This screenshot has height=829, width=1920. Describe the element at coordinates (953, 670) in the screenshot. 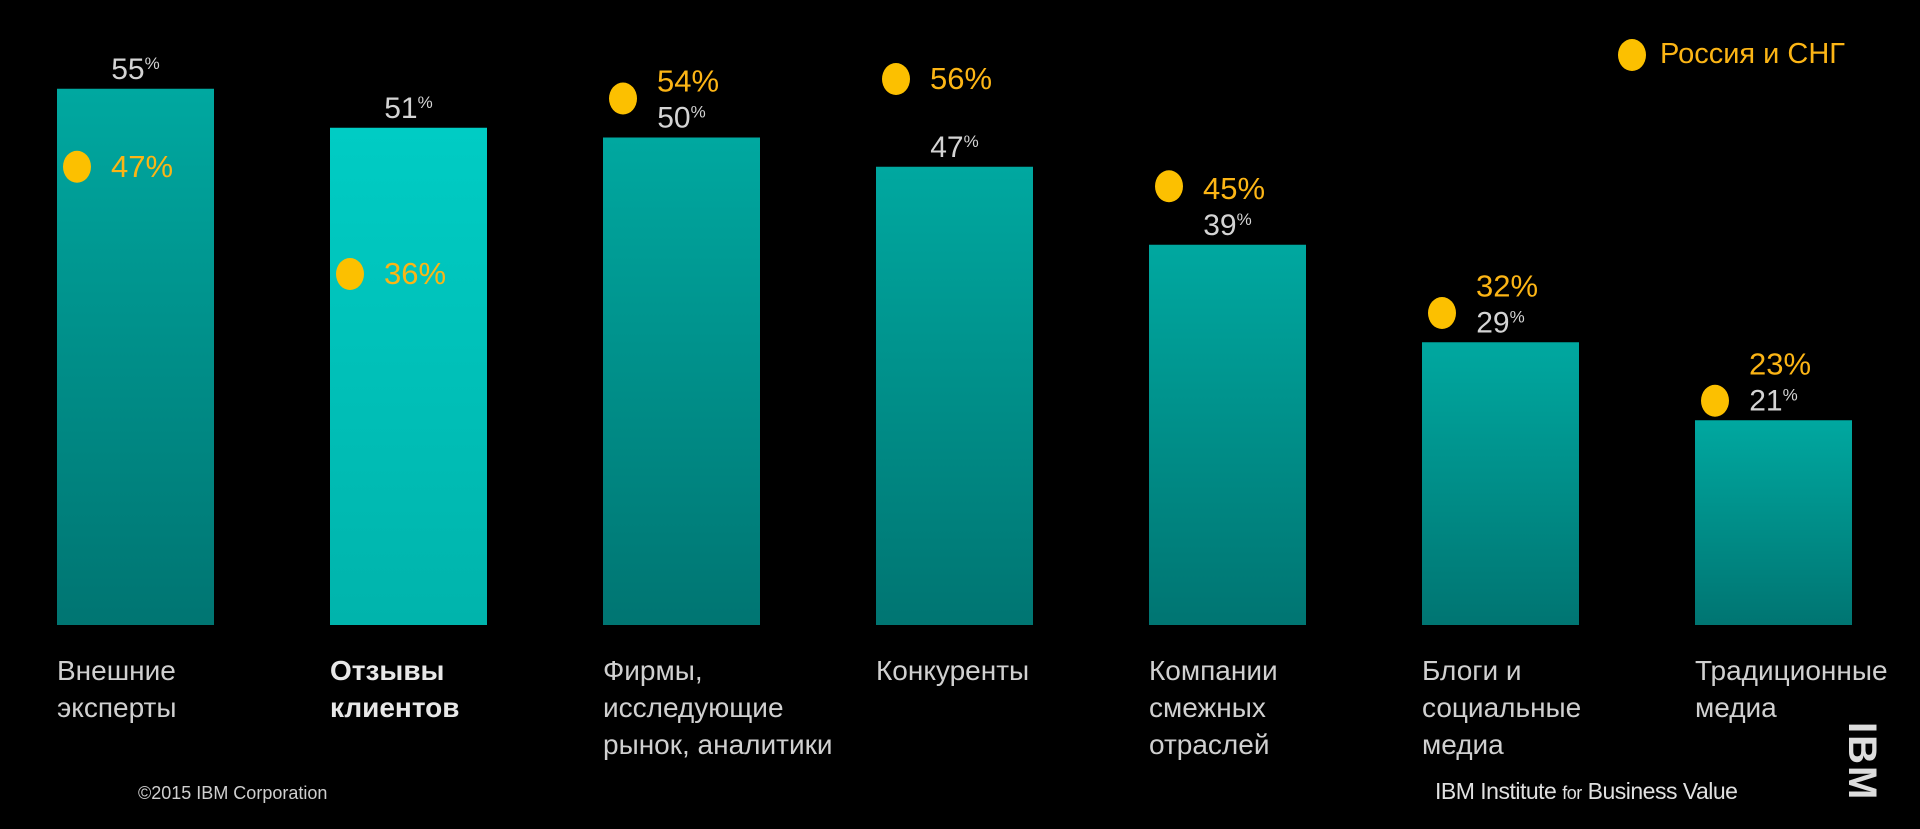

I see `category-label: Конкуренты` at that location.